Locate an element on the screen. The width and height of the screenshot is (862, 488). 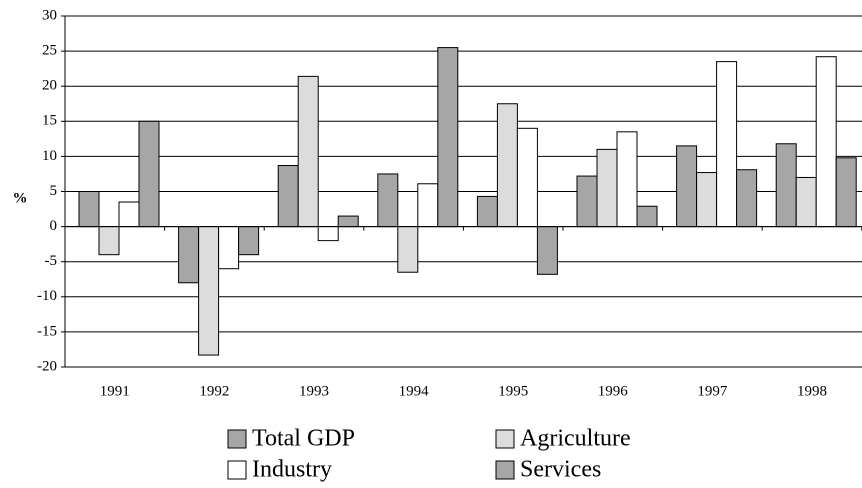
y-tick-label: 5 is located at coordinates (54, 191).